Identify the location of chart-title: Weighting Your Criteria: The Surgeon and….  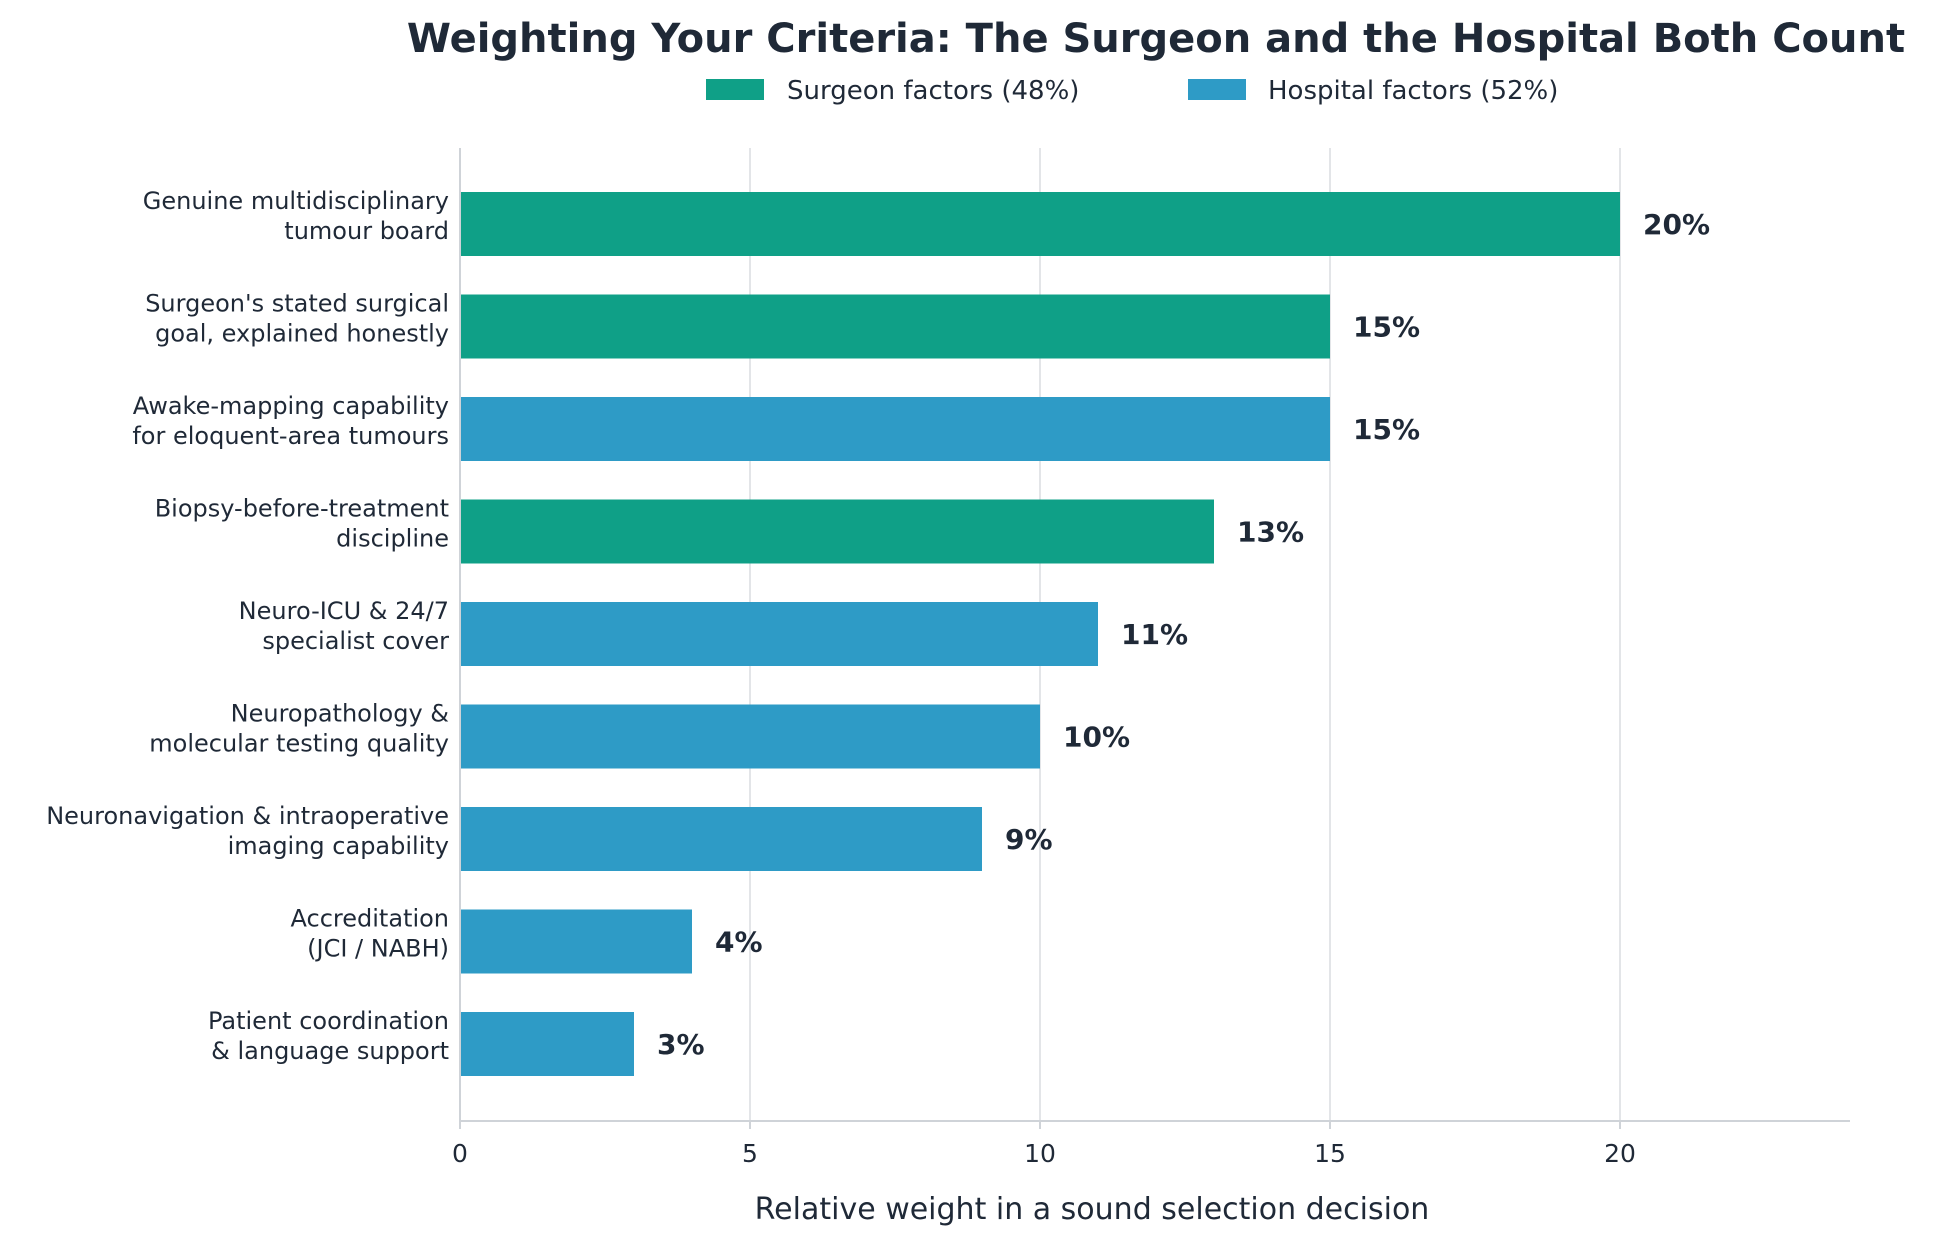
(1156, 39).